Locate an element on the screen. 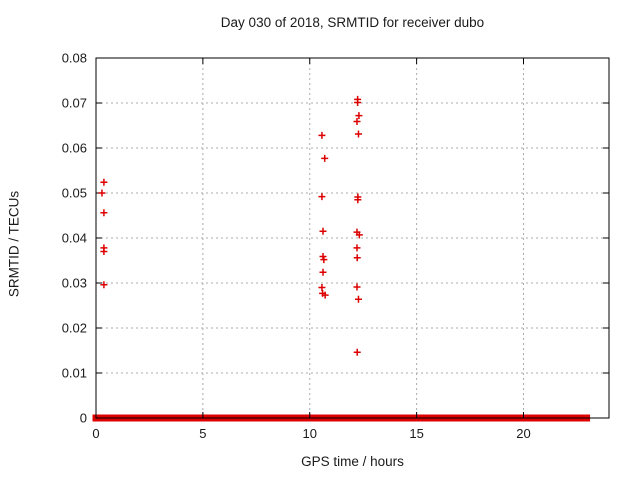 Image resolution: width=640 pixels, height=480 pixels. x-tick-label: 10 is located at coordinates (310, 433).